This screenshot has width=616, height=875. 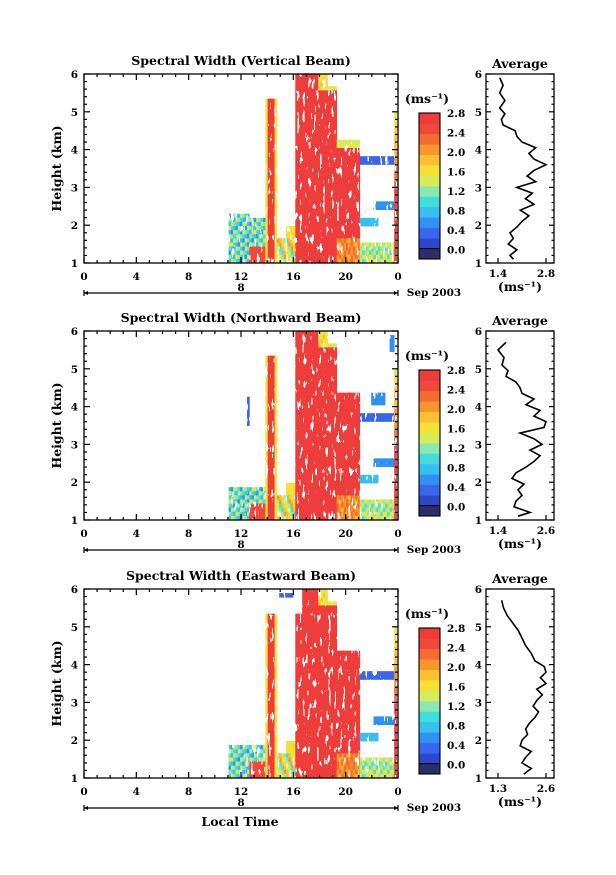 I want to click on x-tick-label: 16, so click(x=293, y=534).